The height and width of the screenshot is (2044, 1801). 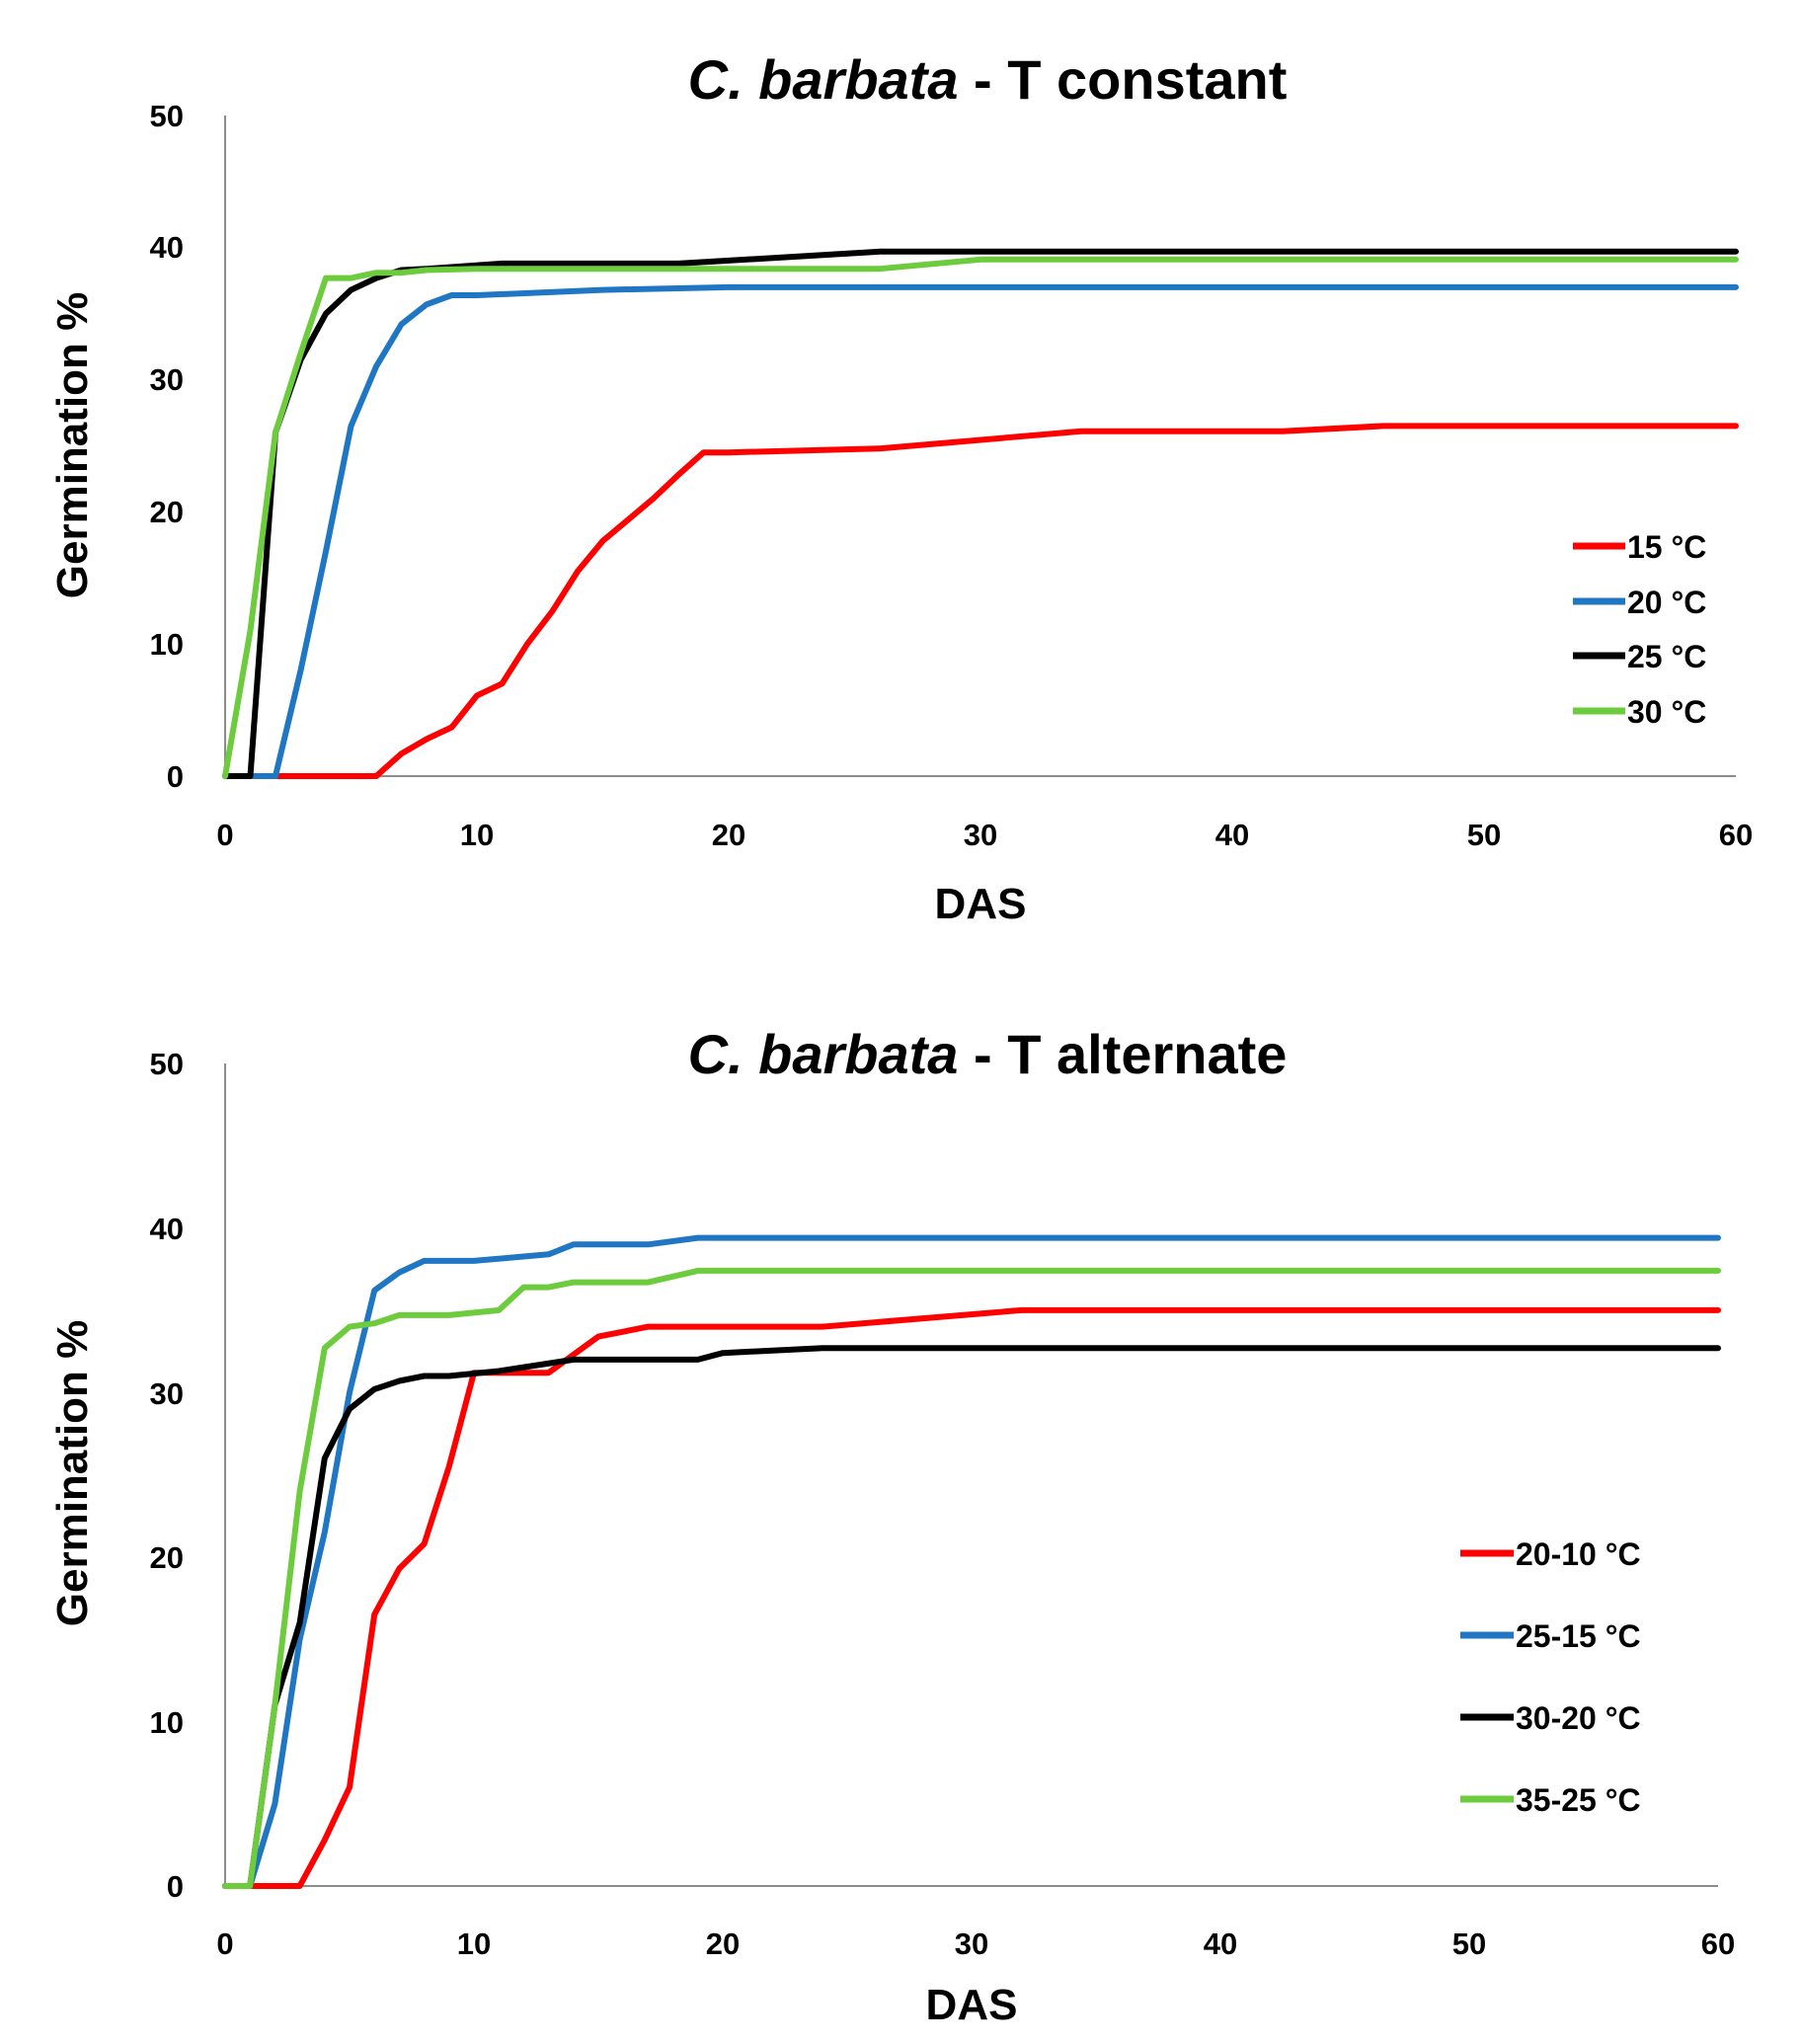 I want to click on legend-item: 20-10 °C, so click(x=1550, y=1554).